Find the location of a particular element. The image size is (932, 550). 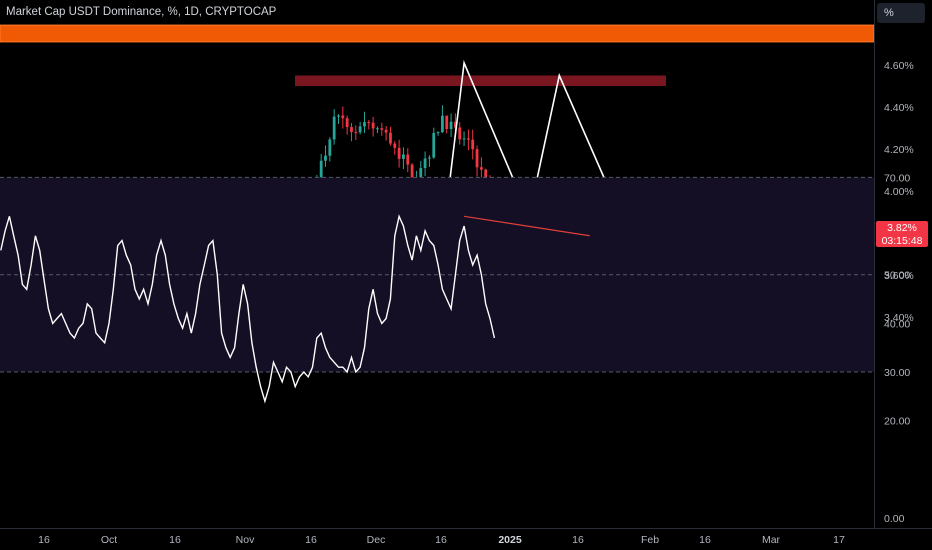

rsi-tick-label: 40.00 is located at coordinates (897, 324).